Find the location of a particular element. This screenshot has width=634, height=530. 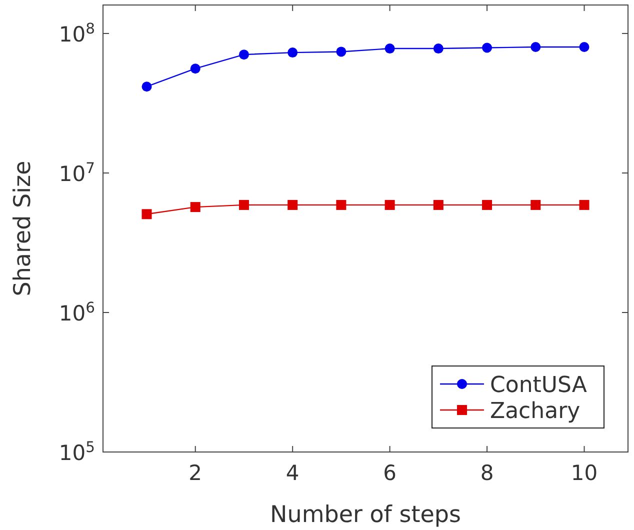

y-tick-label: 10$^{8}$ is located at coordinates (76, 33).